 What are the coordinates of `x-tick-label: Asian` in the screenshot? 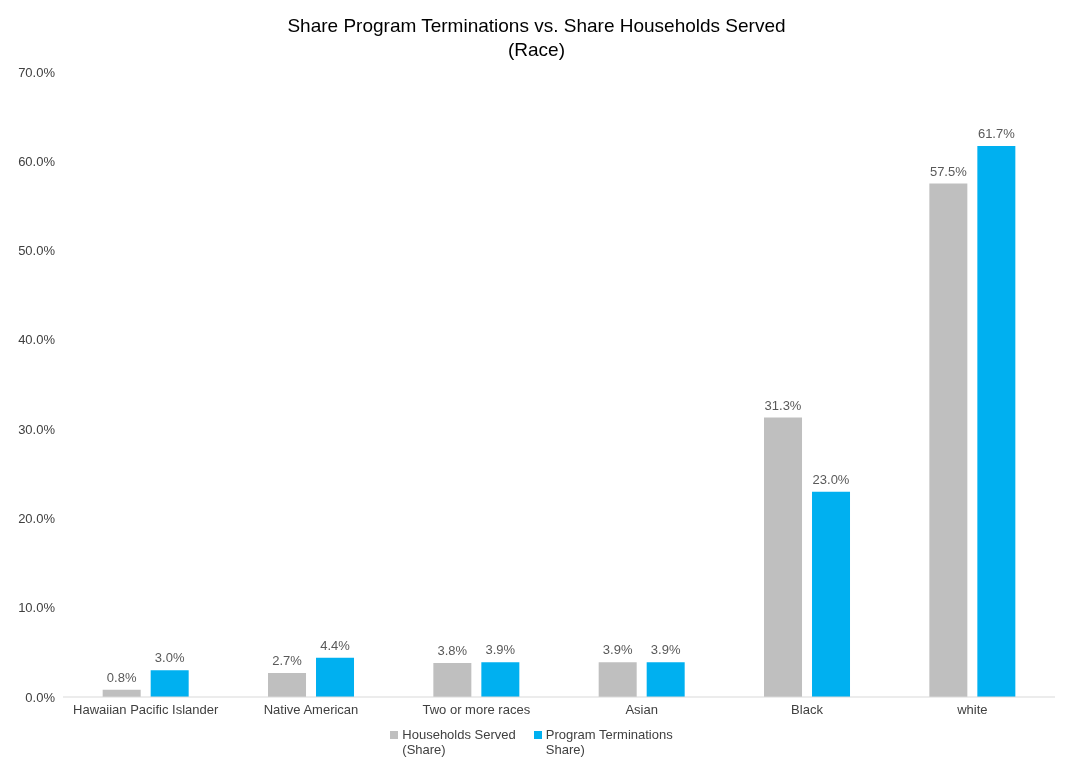 It's located at (641, 710).